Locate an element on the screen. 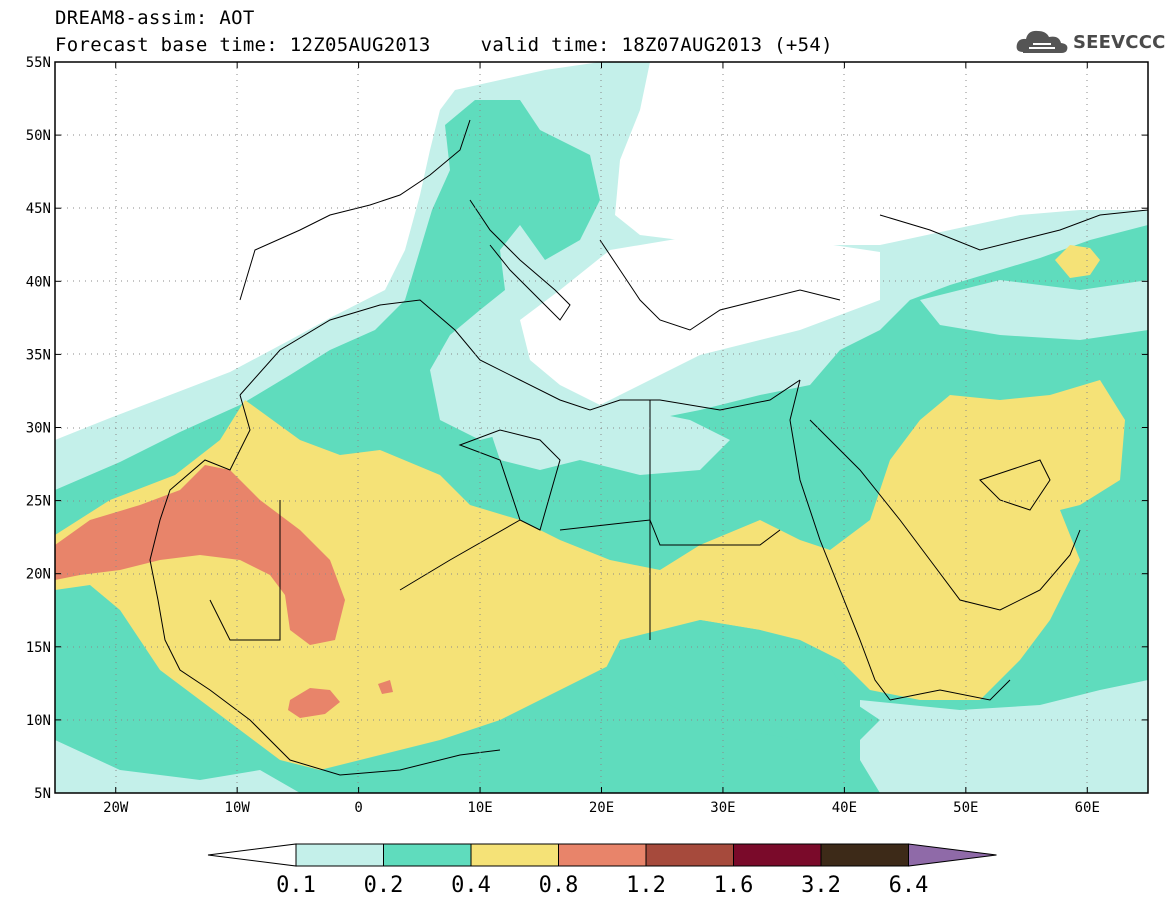 The width and height of the screenshot is (1165, 905). colorbar is located at coordinates (602, 855).